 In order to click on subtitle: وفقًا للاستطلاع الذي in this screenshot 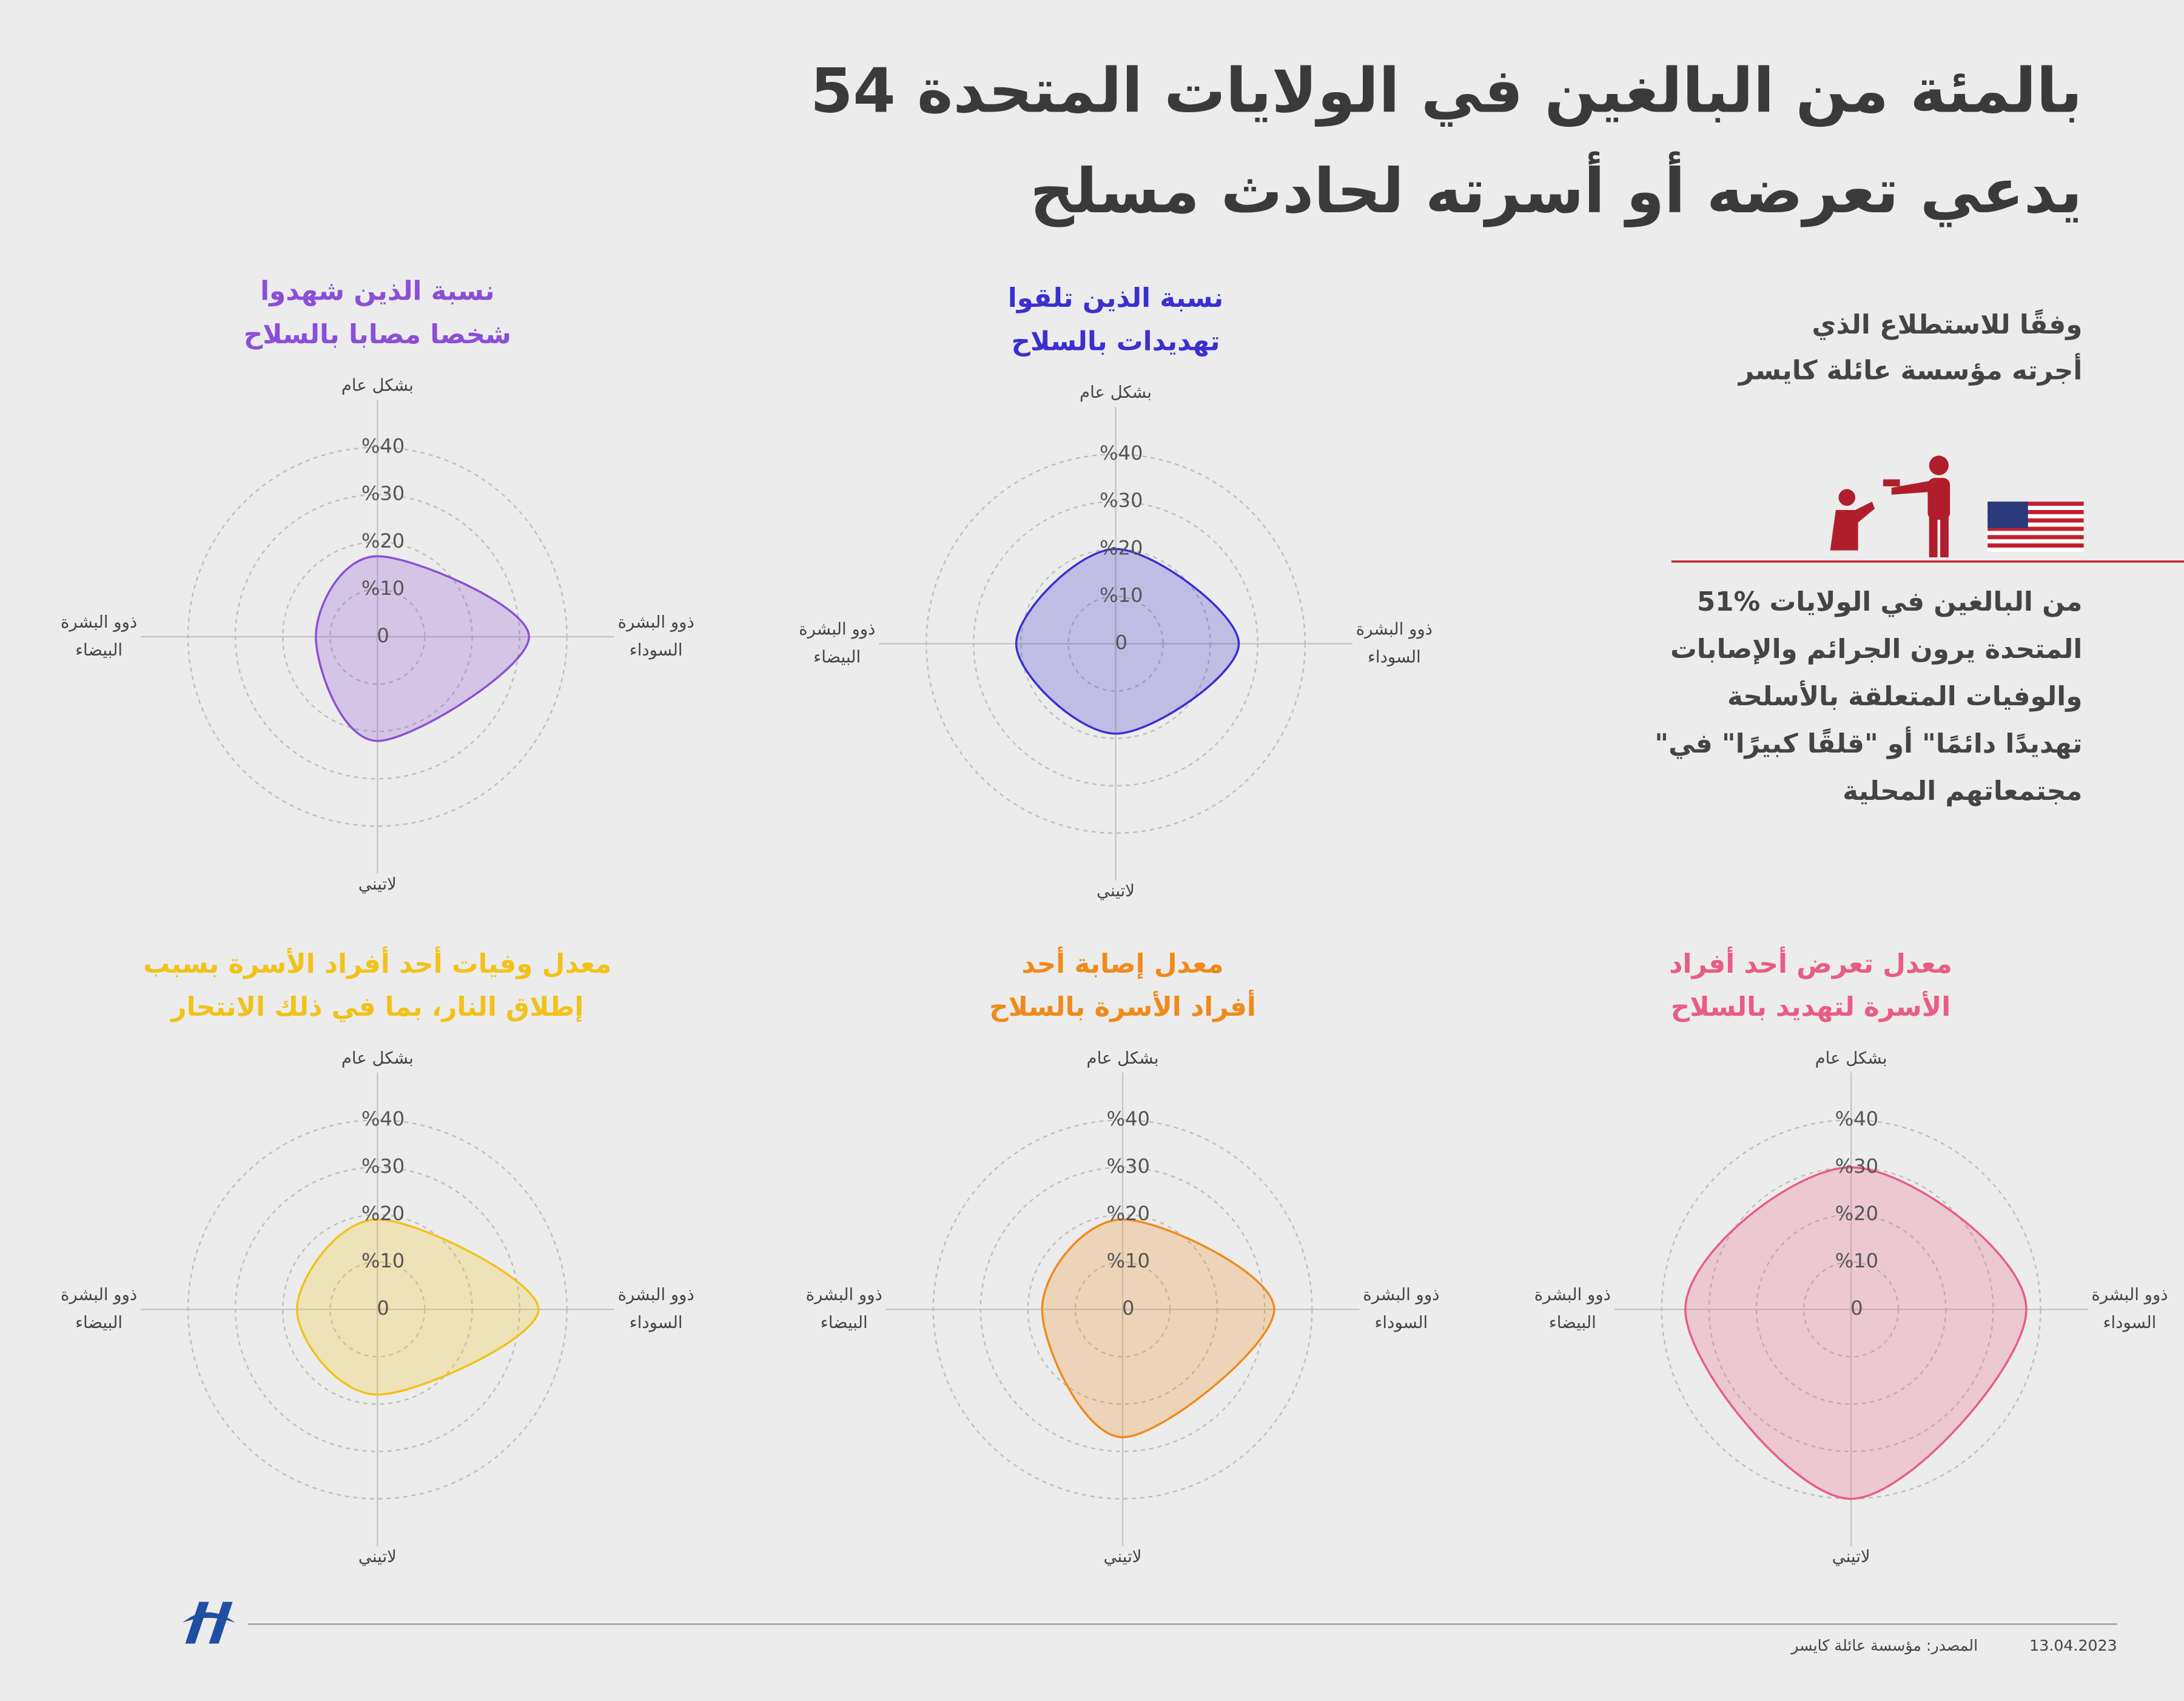, I will do `click(1947, 324)`.